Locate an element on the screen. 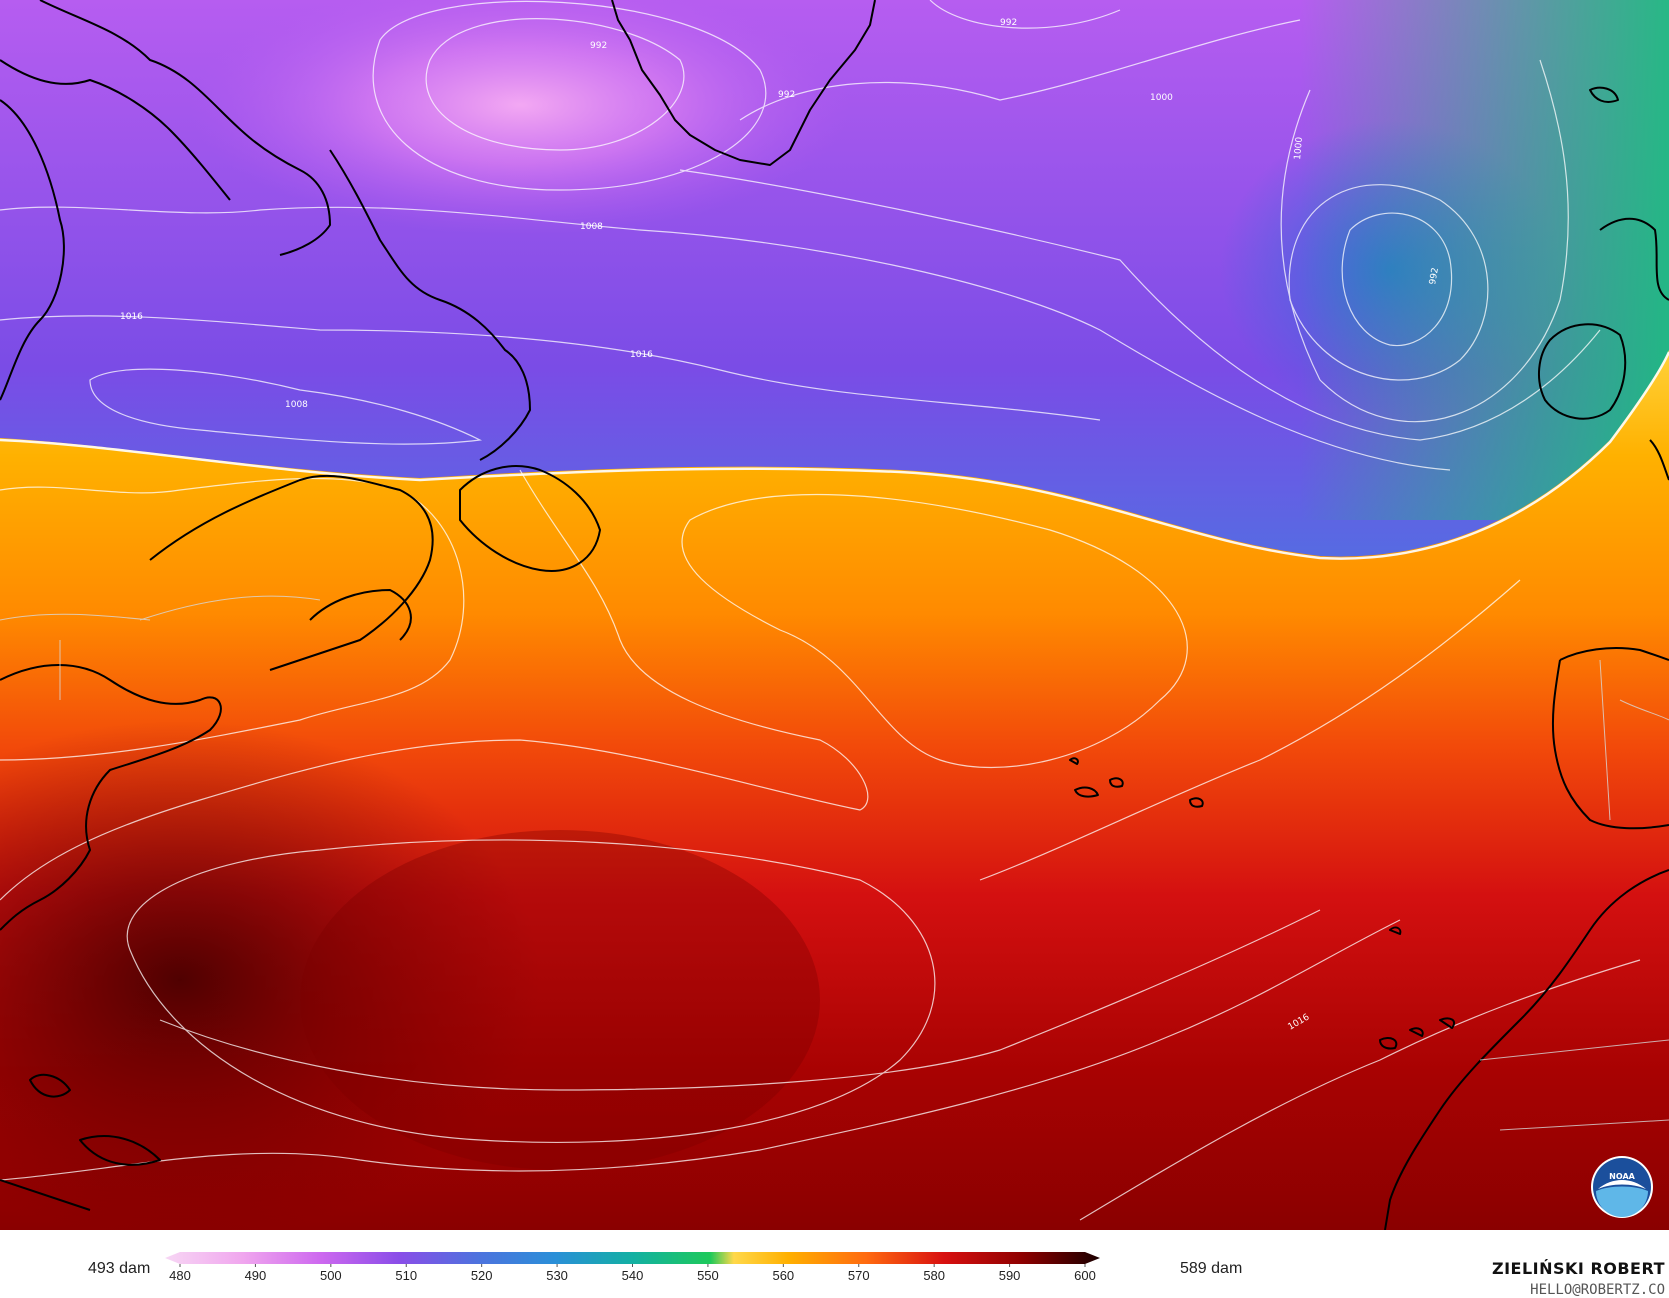 The width and height of the screenshot is (1669, 1298). colorbar-tick-label: 510 is located at coordinates (406, 1274).